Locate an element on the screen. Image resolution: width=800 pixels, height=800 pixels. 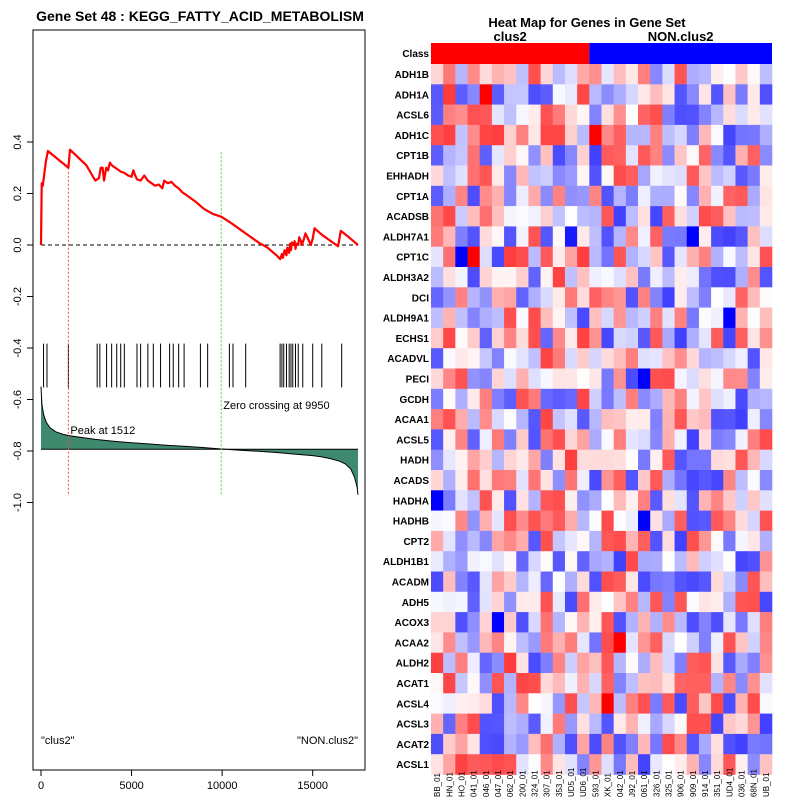
gene-label: ACSL3 is located at coordinates (412, 725).